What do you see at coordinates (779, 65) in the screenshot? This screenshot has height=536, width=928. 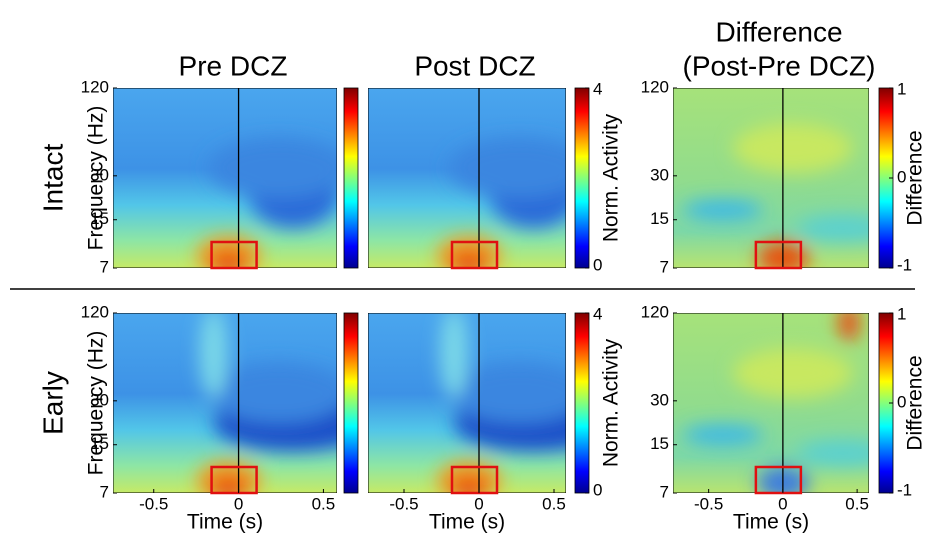 I see `column-title: (Post-Pre DCZ)` at bounding box center [779, 65].